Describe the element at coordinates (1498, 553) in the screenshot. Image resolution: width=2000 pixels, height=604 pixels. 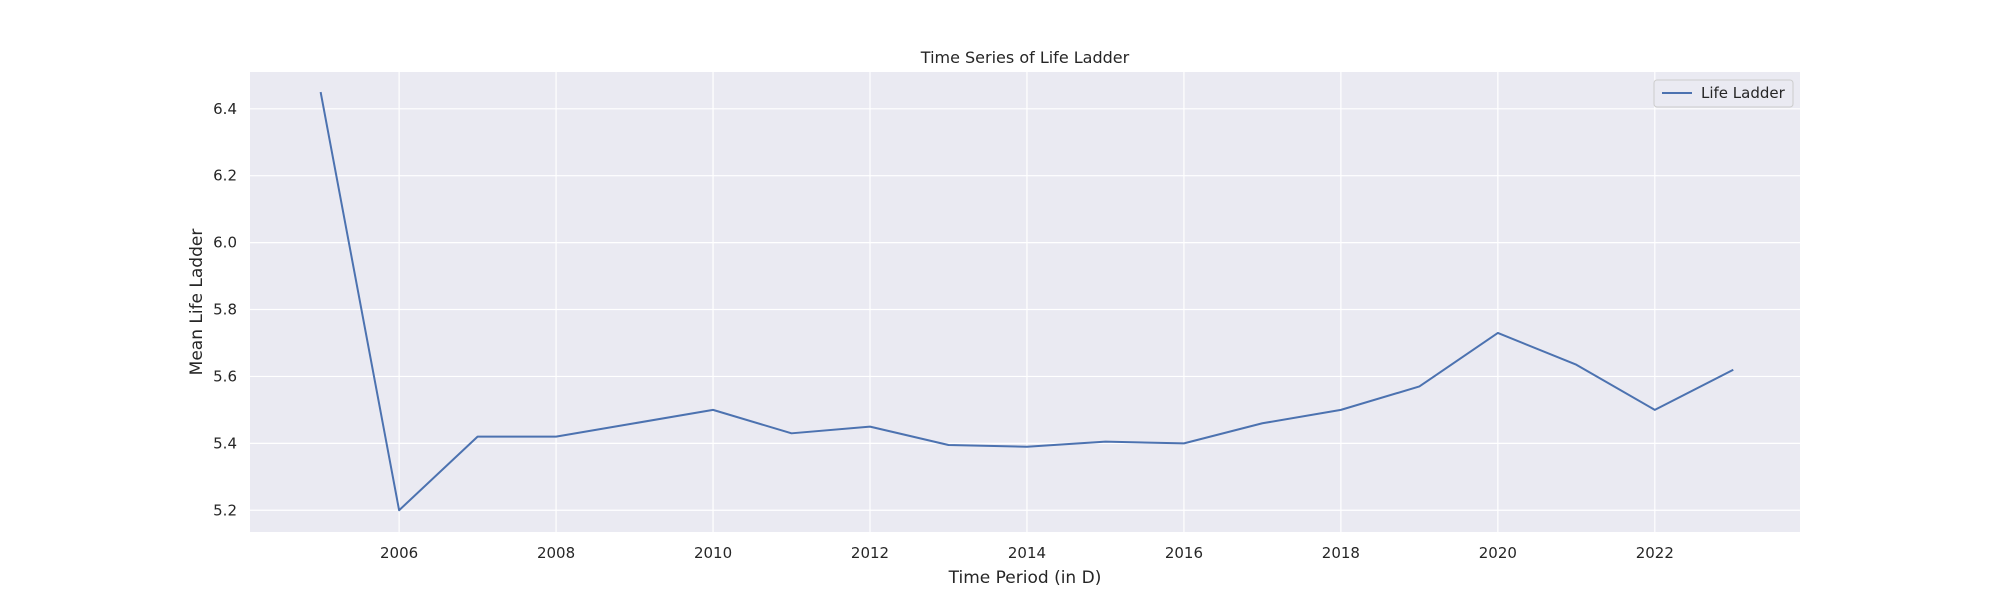
I see `x-tick-label: 2020` at that location.